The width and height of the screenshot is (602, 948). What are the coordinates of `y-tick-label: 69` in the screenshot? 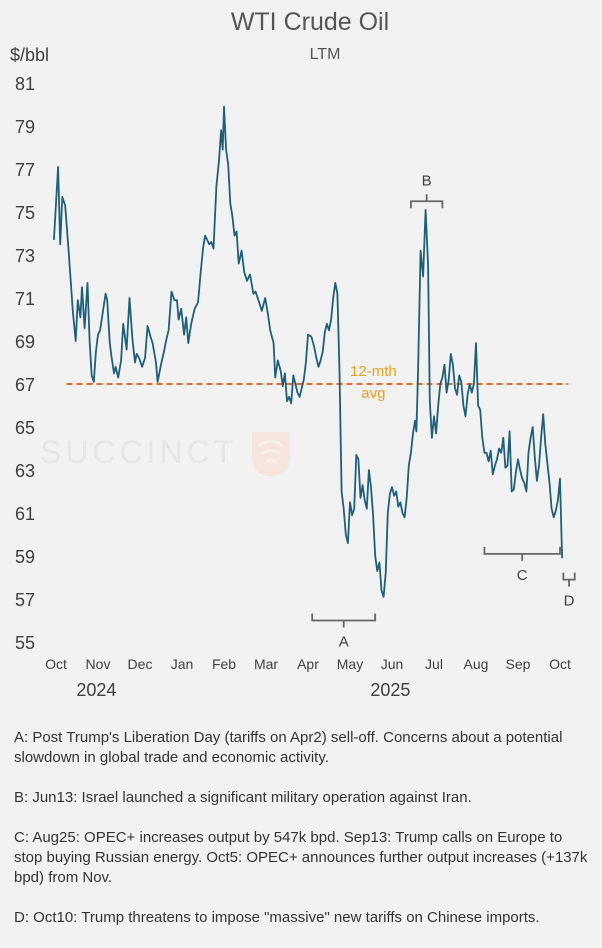 It's located at (25, 342).